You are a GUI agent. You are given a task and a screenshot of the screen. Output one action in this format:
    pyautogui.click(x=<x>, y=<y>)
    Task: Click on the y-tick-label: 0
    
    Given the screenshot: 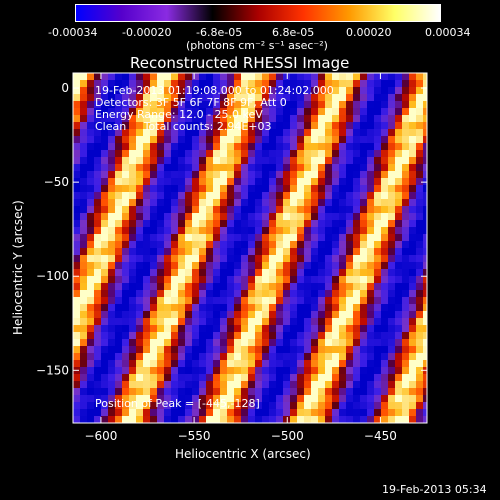 What is the action you would take?
    pyautogui.click(x=65, y=88)
    